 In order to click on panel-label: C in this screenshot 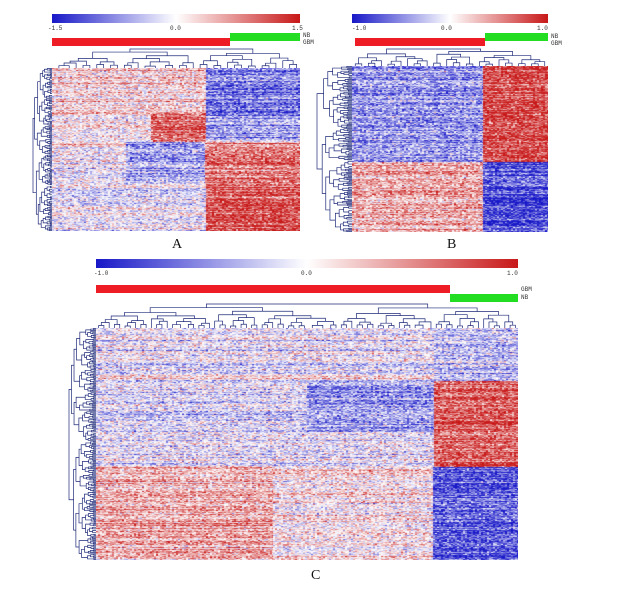, I will do `click(316, 575)`.